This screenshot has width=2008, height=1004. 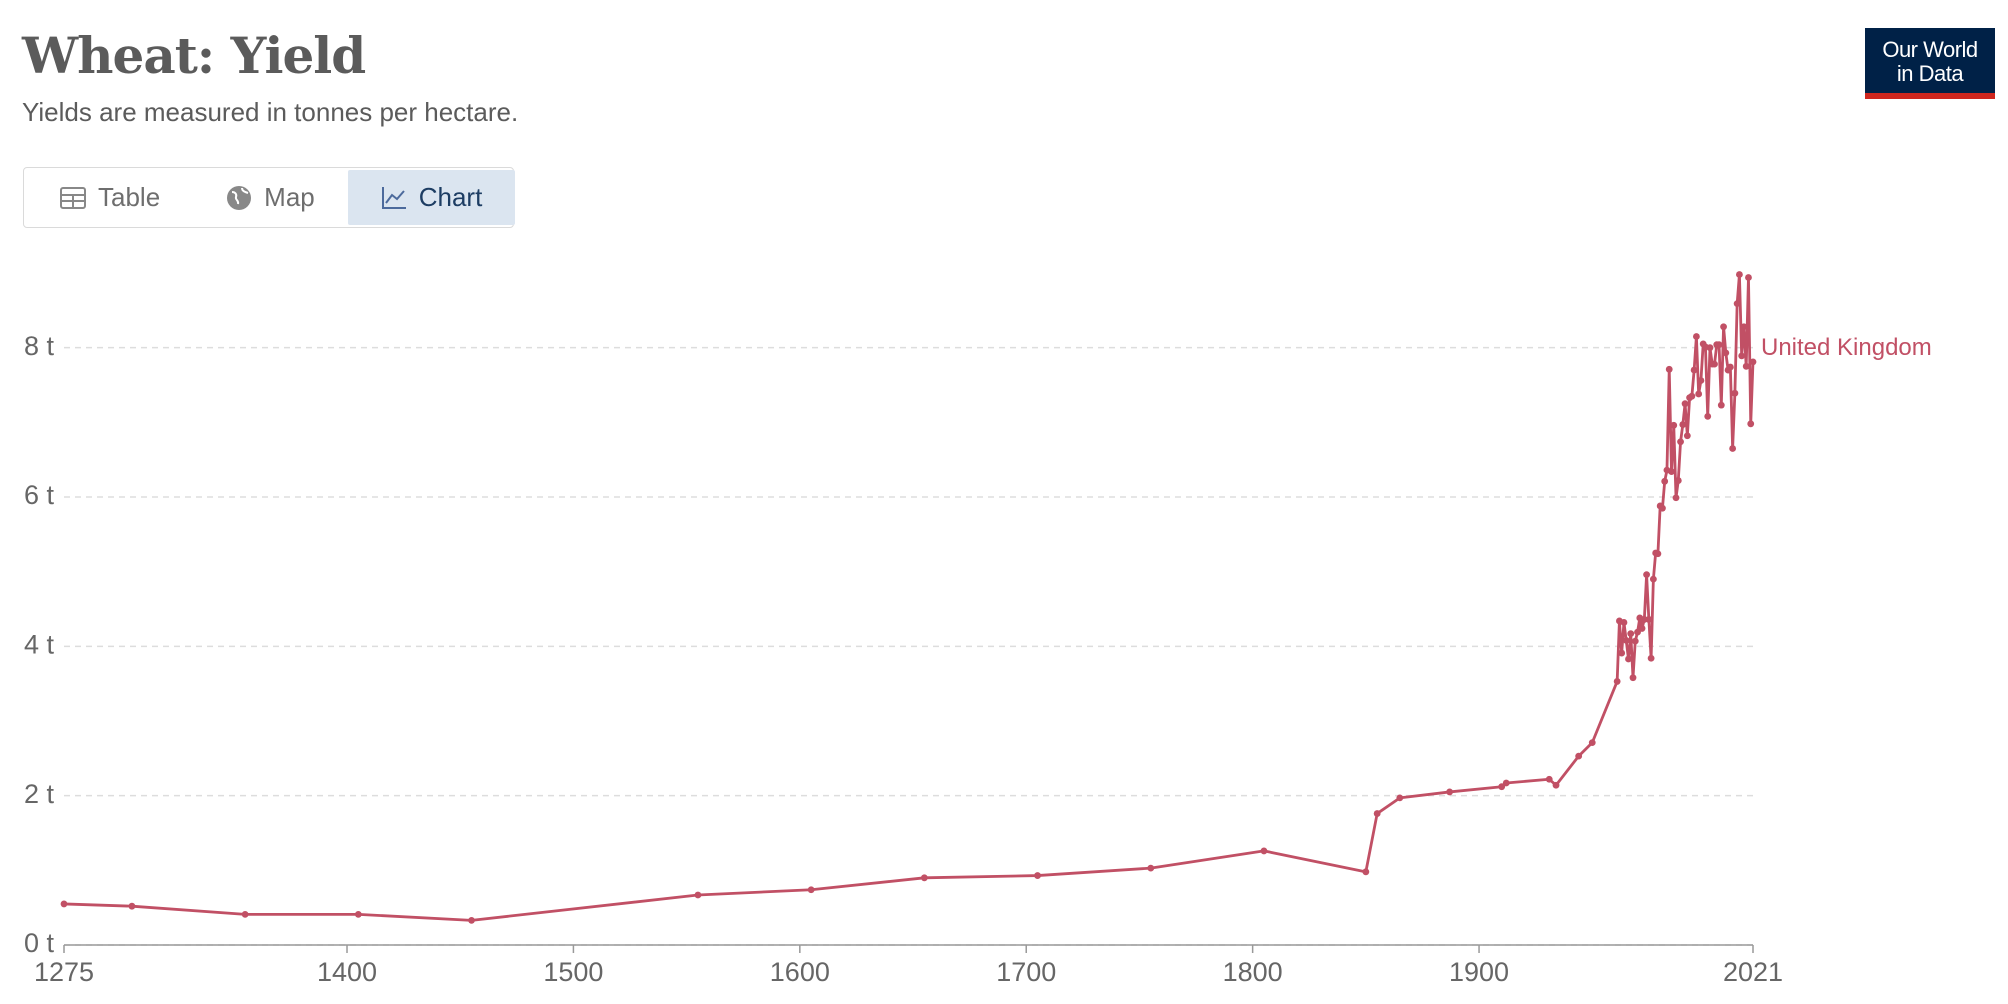 I want to click on table-icon, so click(x=73, y=197).